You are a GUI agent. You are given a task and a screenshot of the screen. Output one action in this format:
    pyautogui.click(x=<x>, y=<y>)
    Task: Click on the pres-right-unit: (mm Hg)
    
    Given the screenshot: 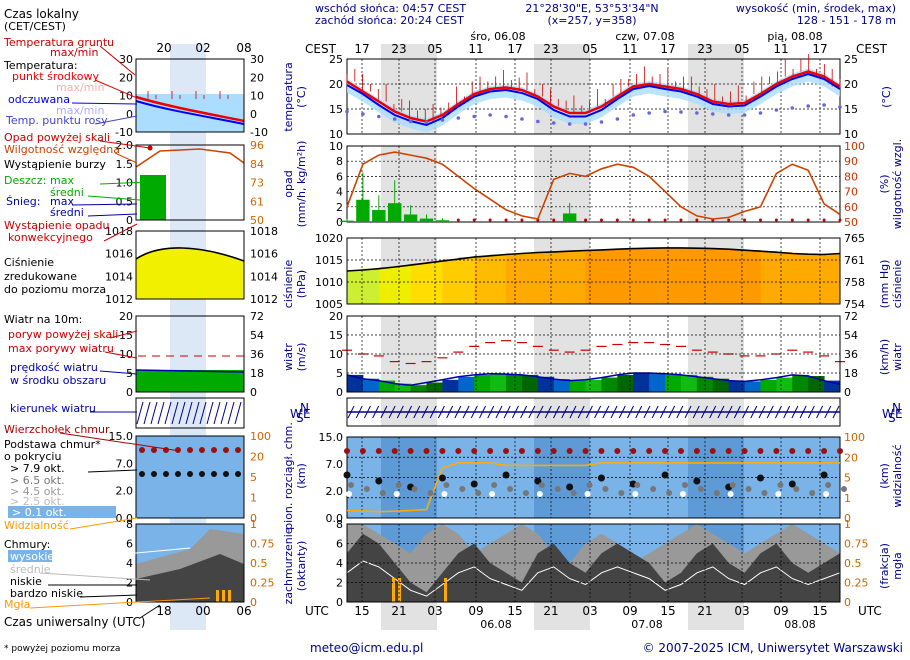 What is the action you would take?
    pyautogui.click(x=884, y=284)
    